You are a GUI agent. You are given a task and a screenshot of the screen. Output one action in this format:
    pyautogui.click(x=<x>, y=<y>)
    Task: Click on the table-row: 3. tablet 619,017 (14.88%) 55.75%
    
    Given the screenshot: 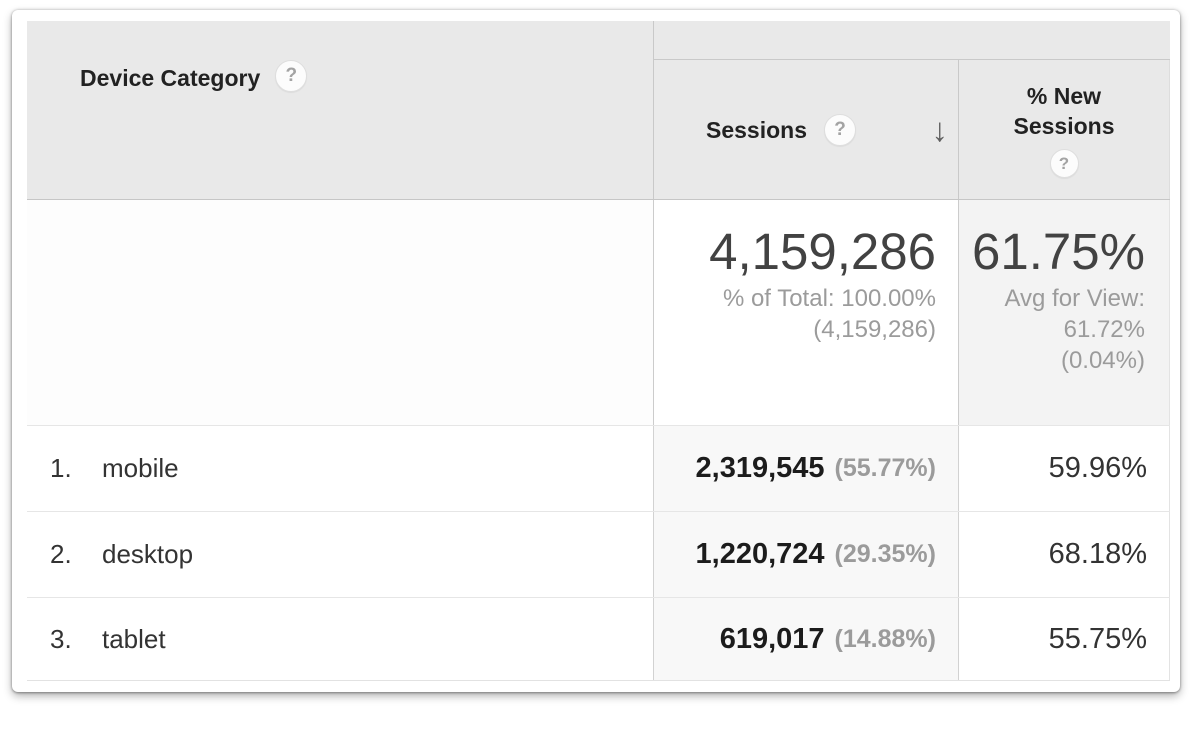 What is the action you would take?
    pyautogui.click(x=598, y=639)
    